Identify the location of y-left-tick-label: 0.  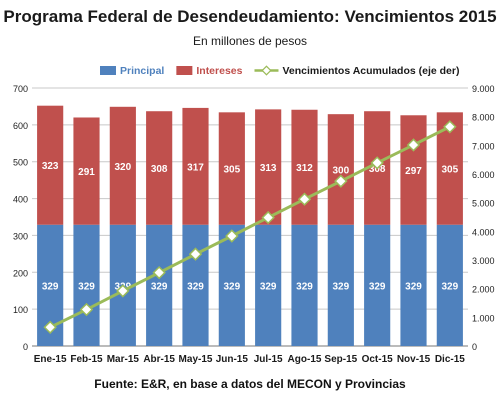
(25, 347).